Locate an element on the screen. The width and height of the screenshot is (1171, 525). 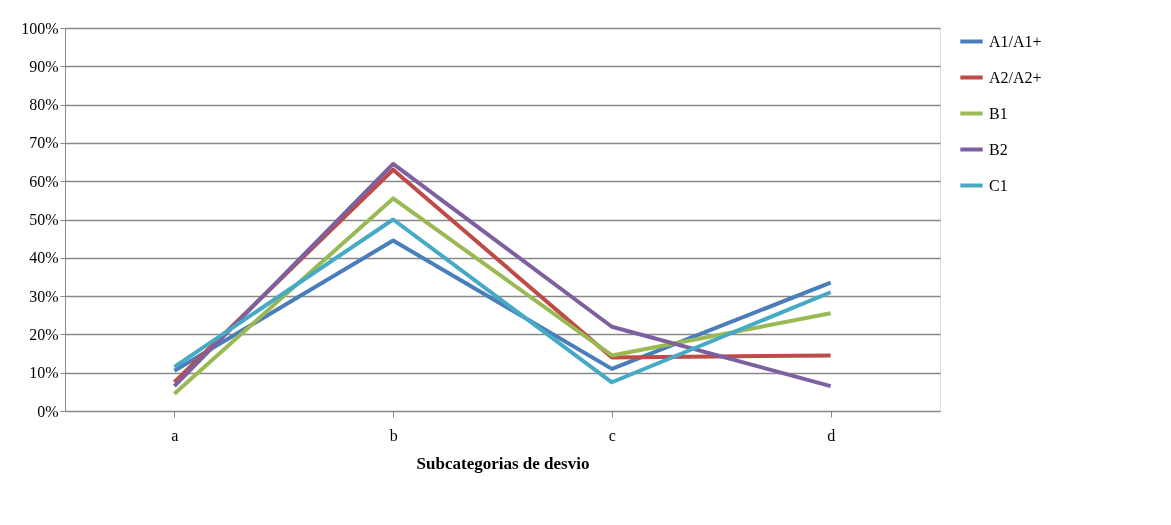
y-tick-label: 90% is located at coordinates (44, 66).